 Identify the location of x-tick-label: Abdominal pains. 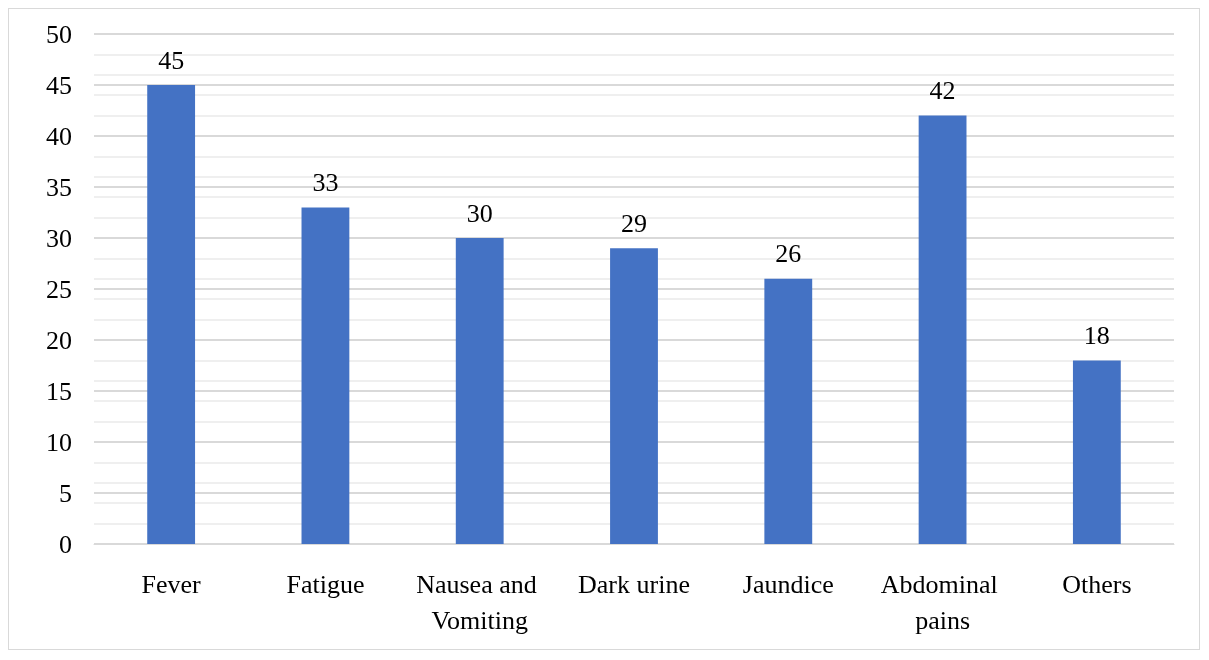
(942, 602).